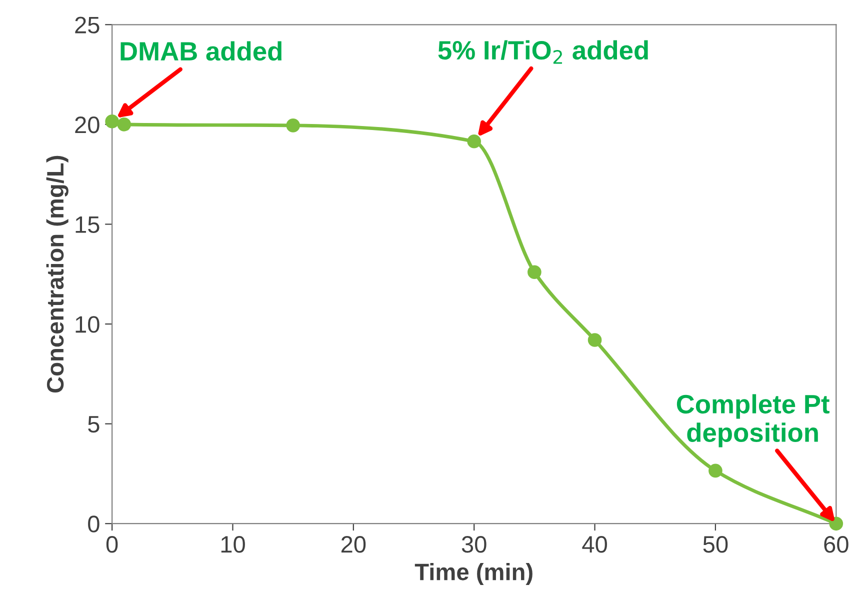 The height and width of the screenshot is (616, 862). What do you see at coordinates (57, 274) in the screenshot?
I see `y-axis-title: Concentration (mg/L)` at bounding box center [57, 274].